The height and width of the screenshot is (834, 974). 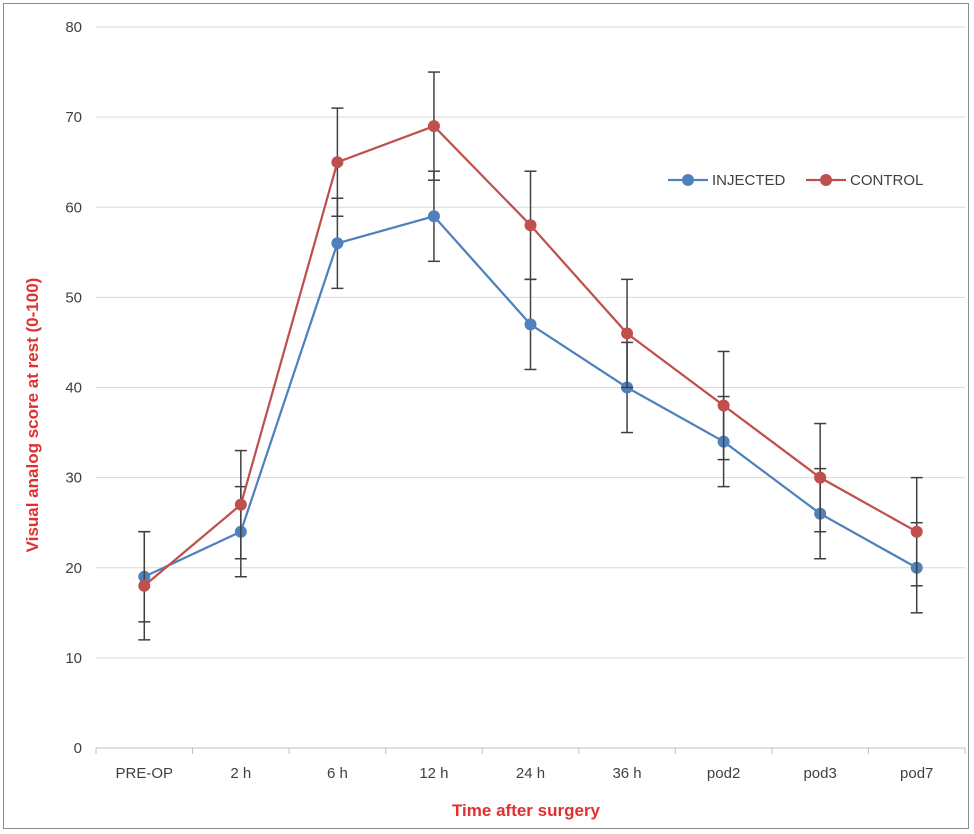 What do you see at coordinates (73, 117) in the screenshot?
I see `y-tick-label: 70` at bounding box center [73, 117].